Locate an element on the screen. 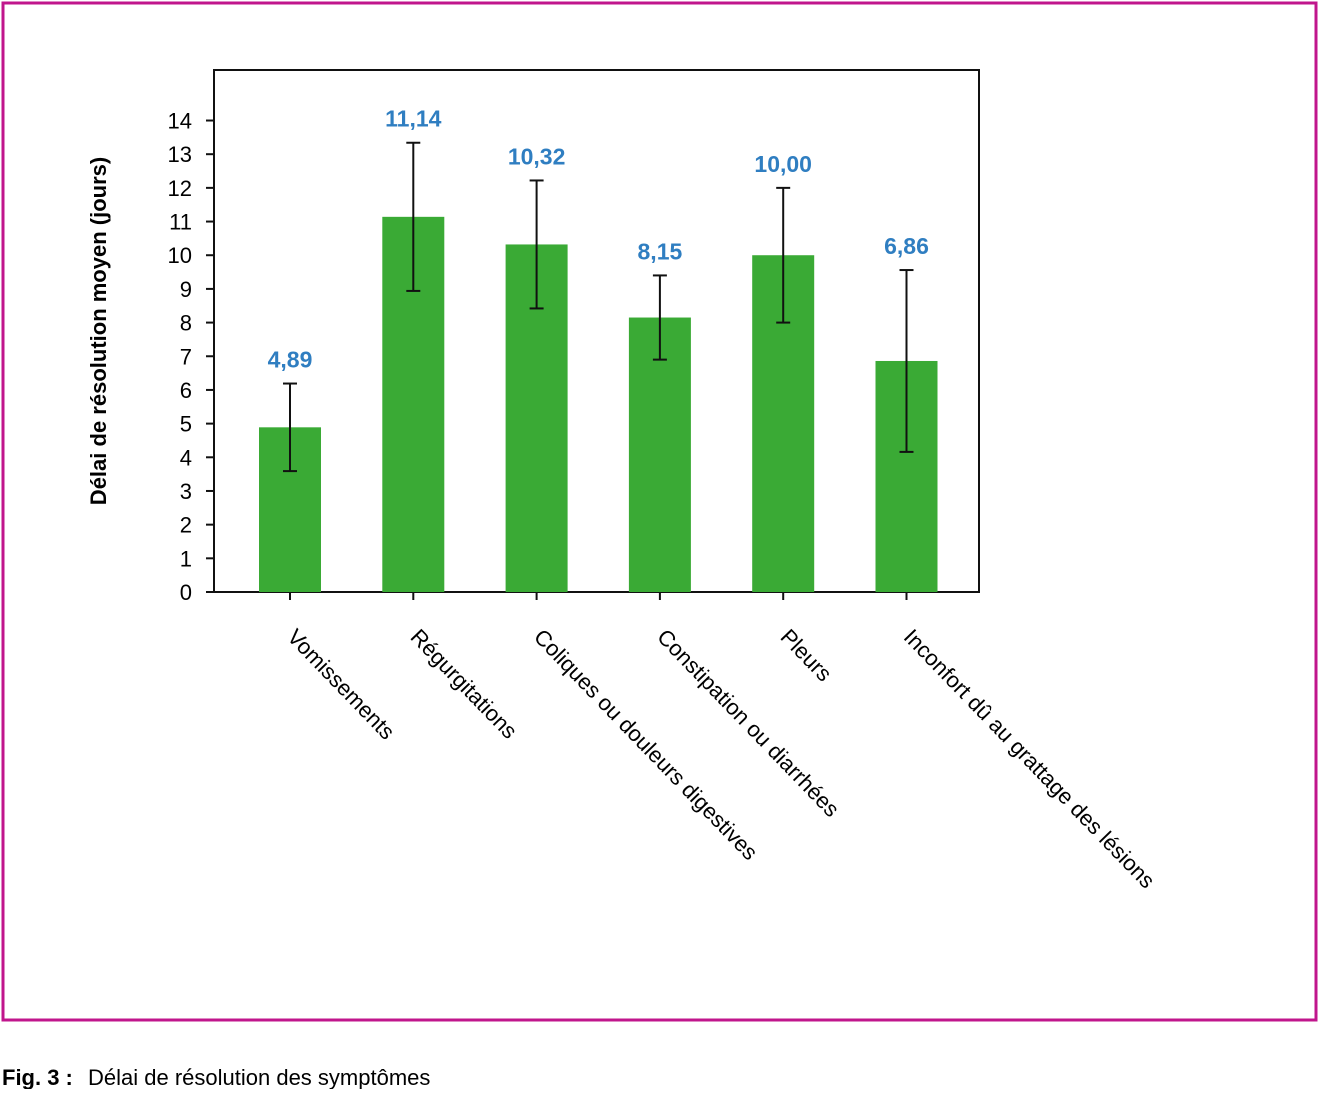 Image resolution: width=1320 pixels, height=1094 pixels. y-tick-label: 1 is located at coordinates (186, 558).